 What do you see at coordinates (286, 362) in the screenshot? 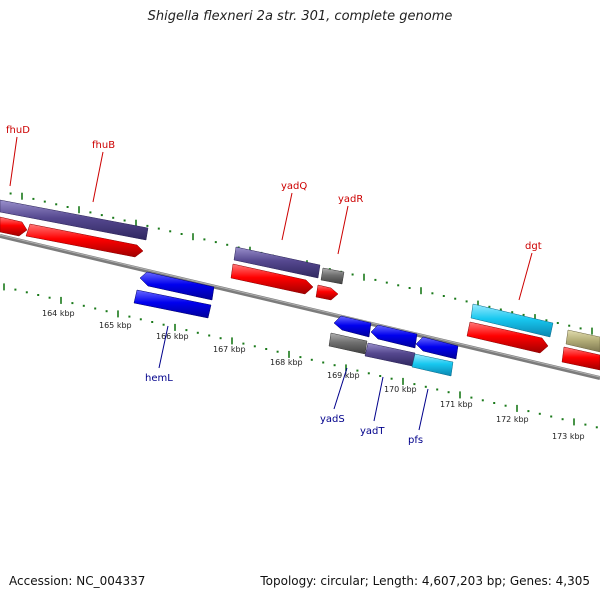
I see `kbp-label: 168 kbp` at bounding box center [286, 362].